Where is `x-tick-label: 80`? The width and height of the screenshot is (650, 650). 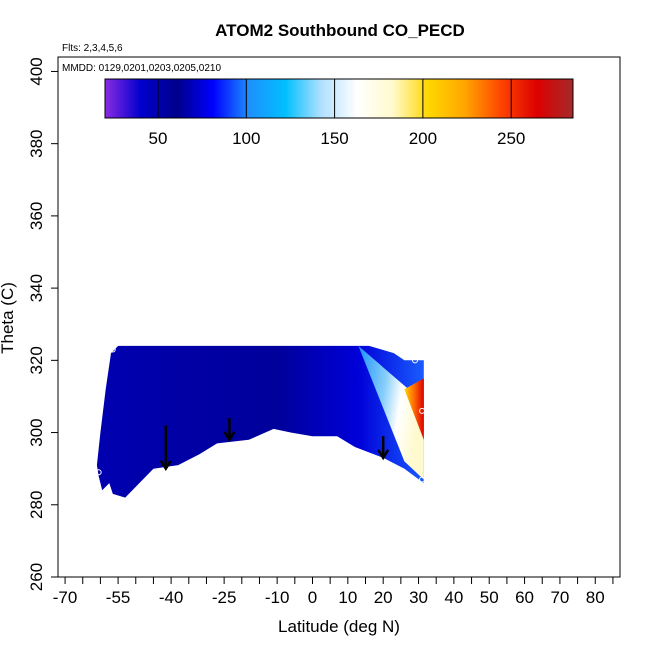
x-tick-label: 80 is located at coordinates (595, 597).